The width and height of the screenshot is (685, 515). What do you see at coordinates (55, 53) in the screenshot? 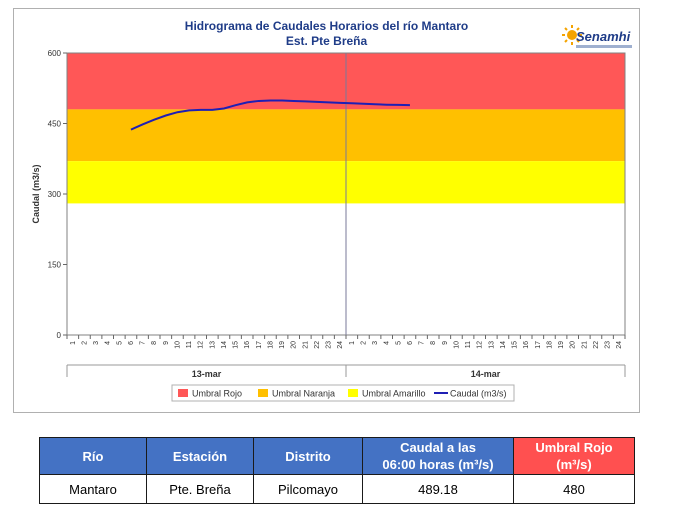
I see `y-tick-label: 600` at bounding box center [55, 53].